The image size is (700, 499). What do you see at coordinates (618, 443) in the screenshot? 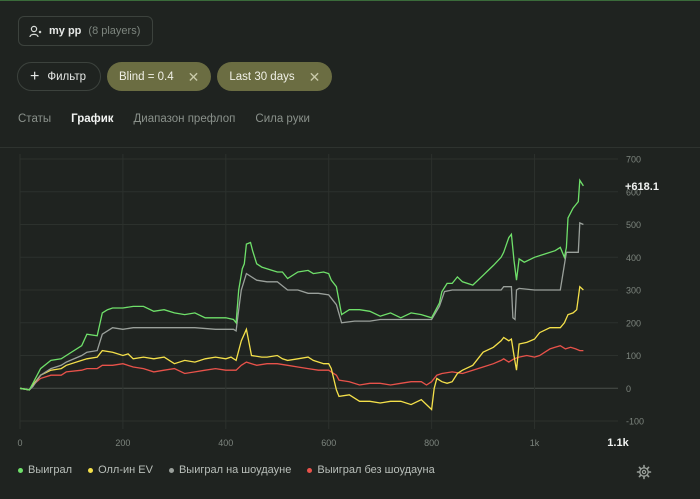
I see `x-tick-label: 1.1k` at bounding box center [618, 443].